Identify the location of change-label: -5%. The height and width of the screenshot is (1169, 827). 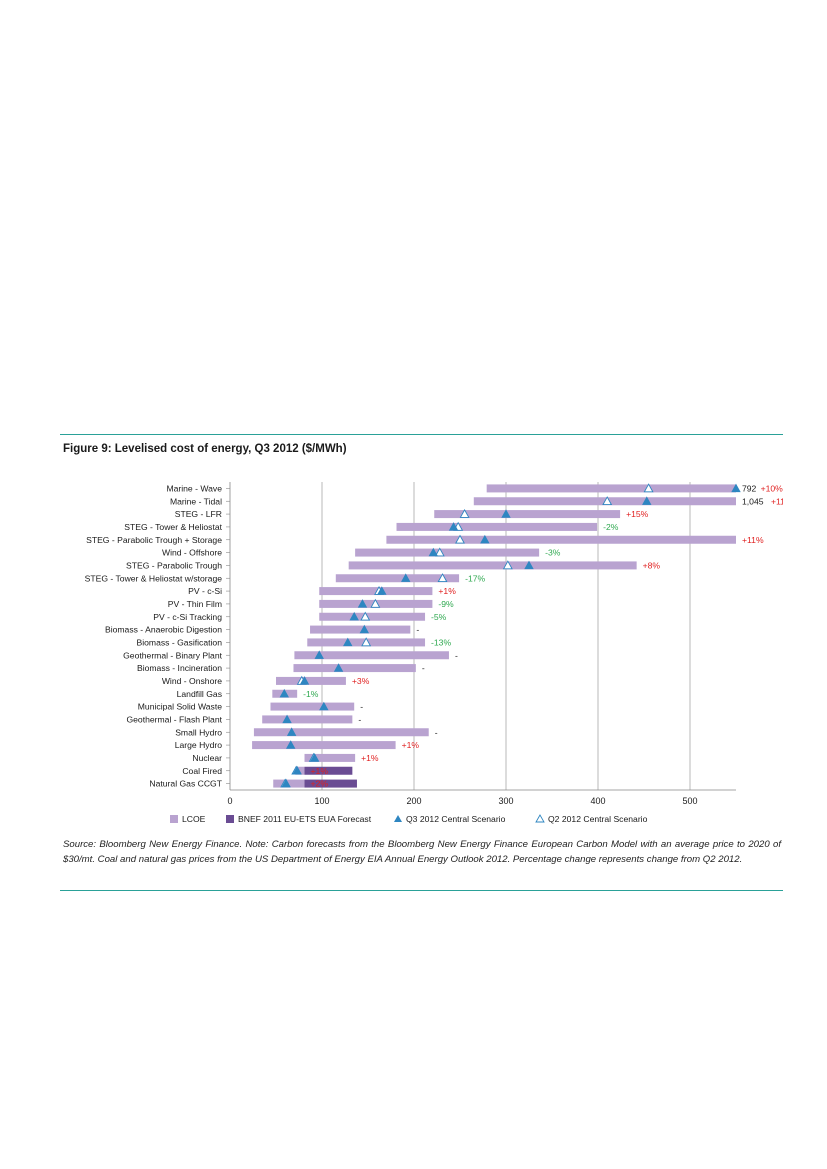
(439, 617).